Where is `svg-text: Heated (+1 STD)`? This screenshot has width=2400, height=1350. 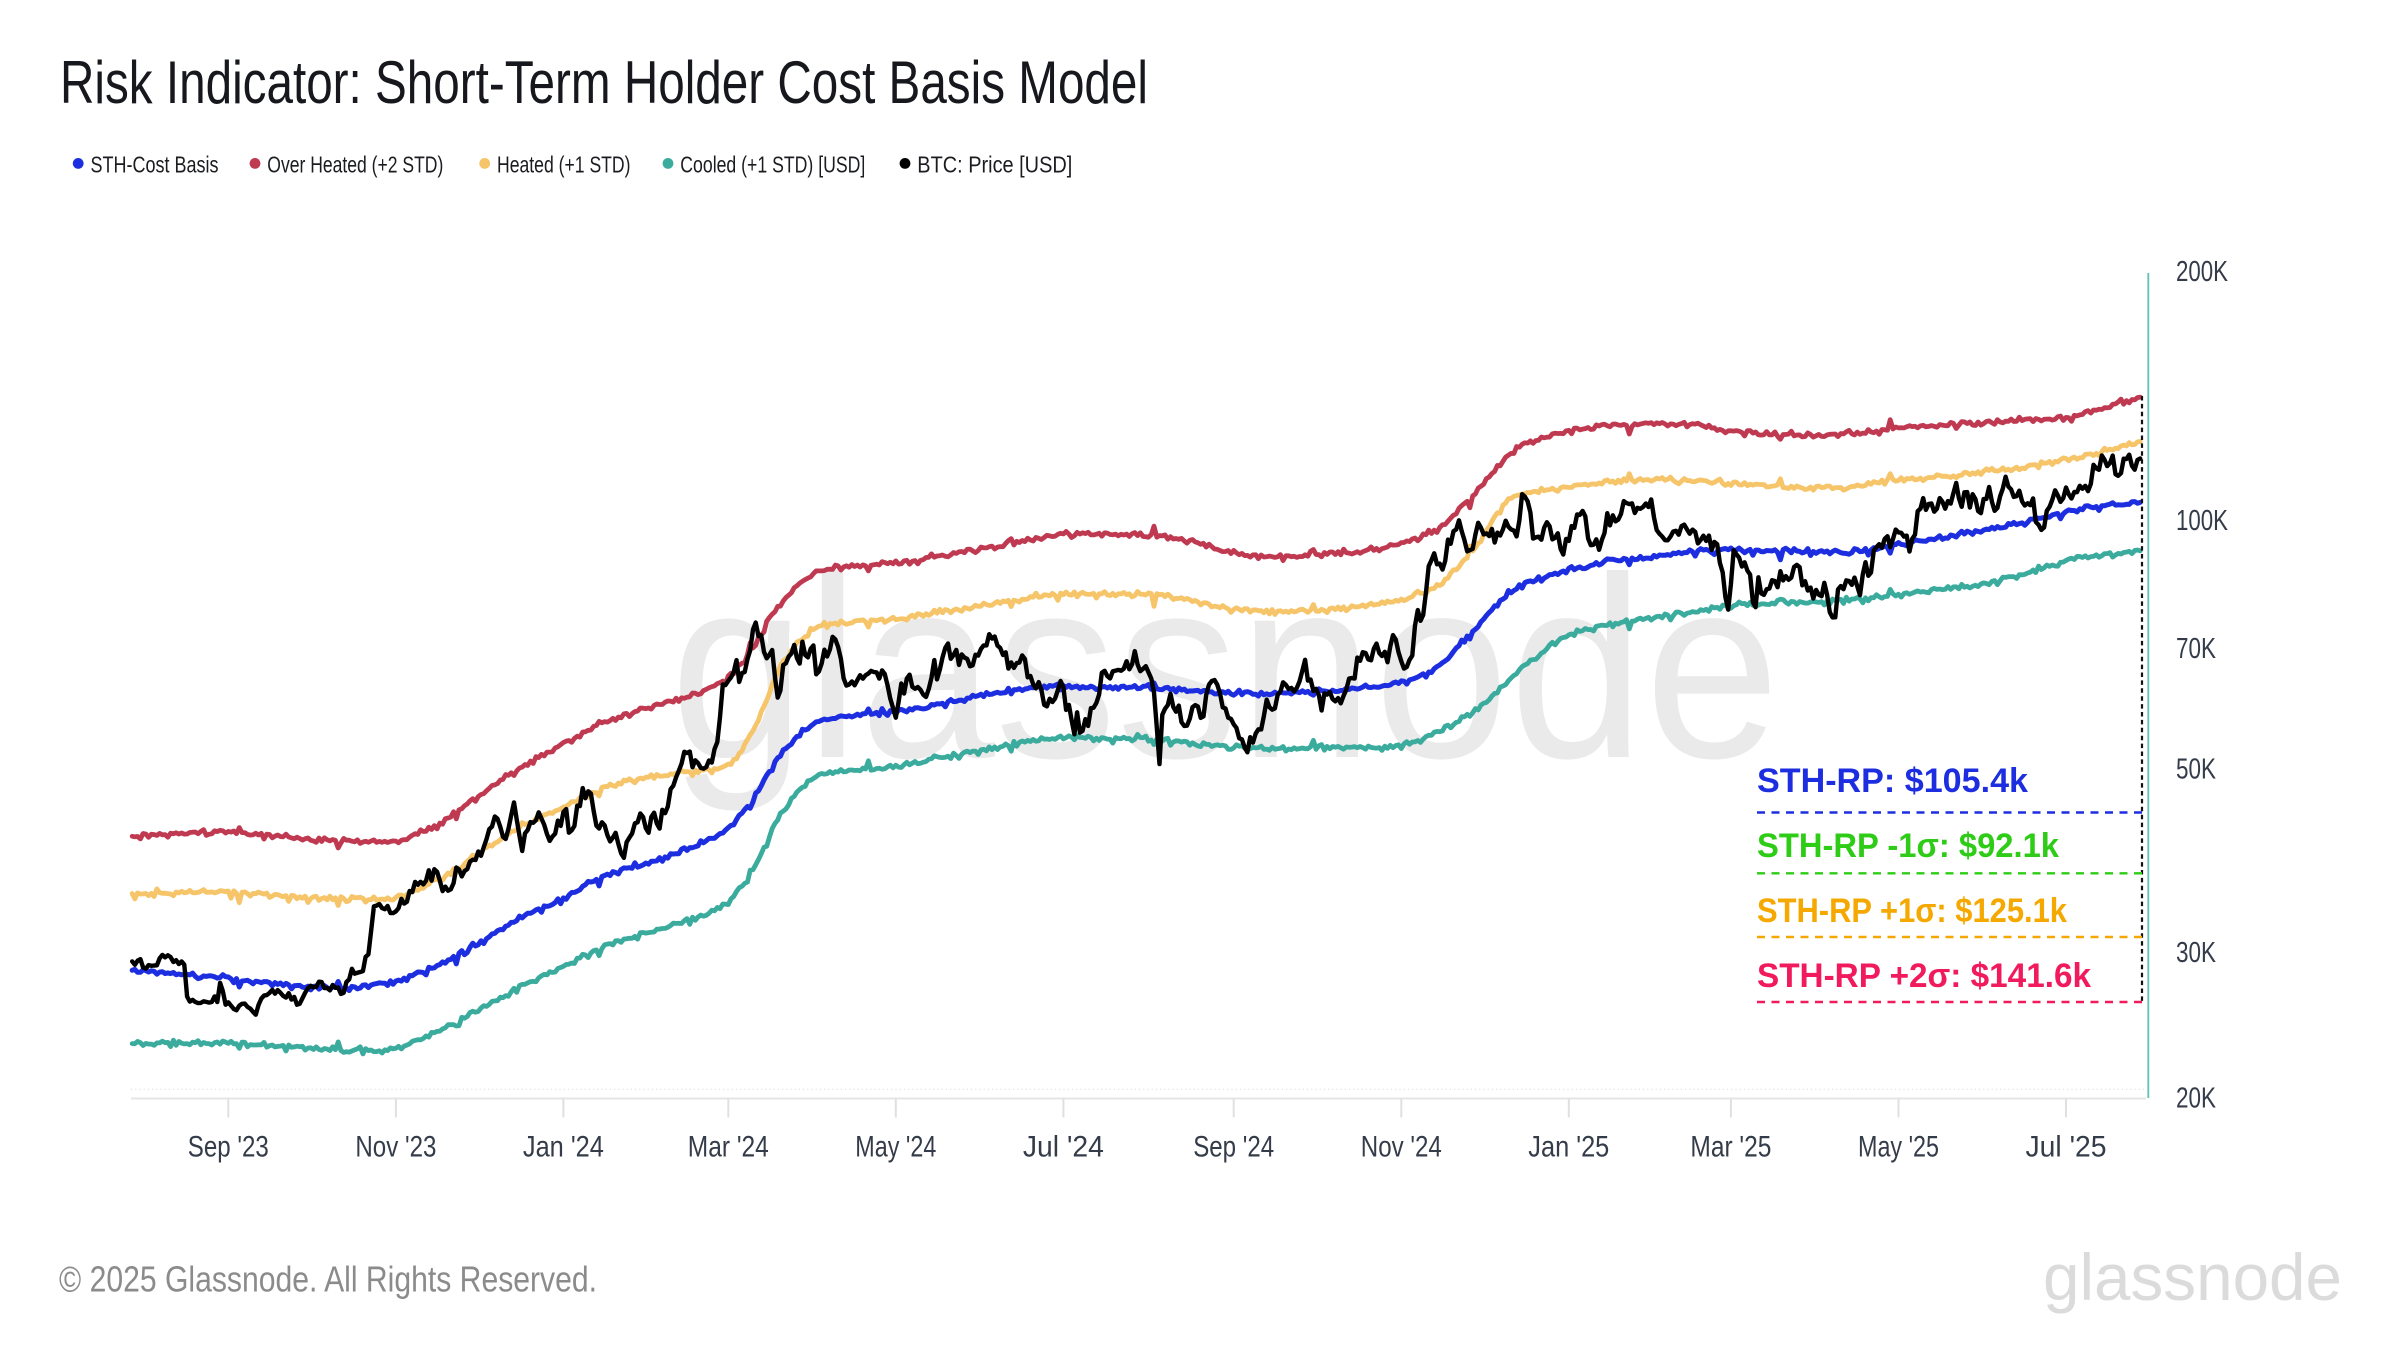 svg-text: Heated (+1 STD) is located at coordinates (564, 165).